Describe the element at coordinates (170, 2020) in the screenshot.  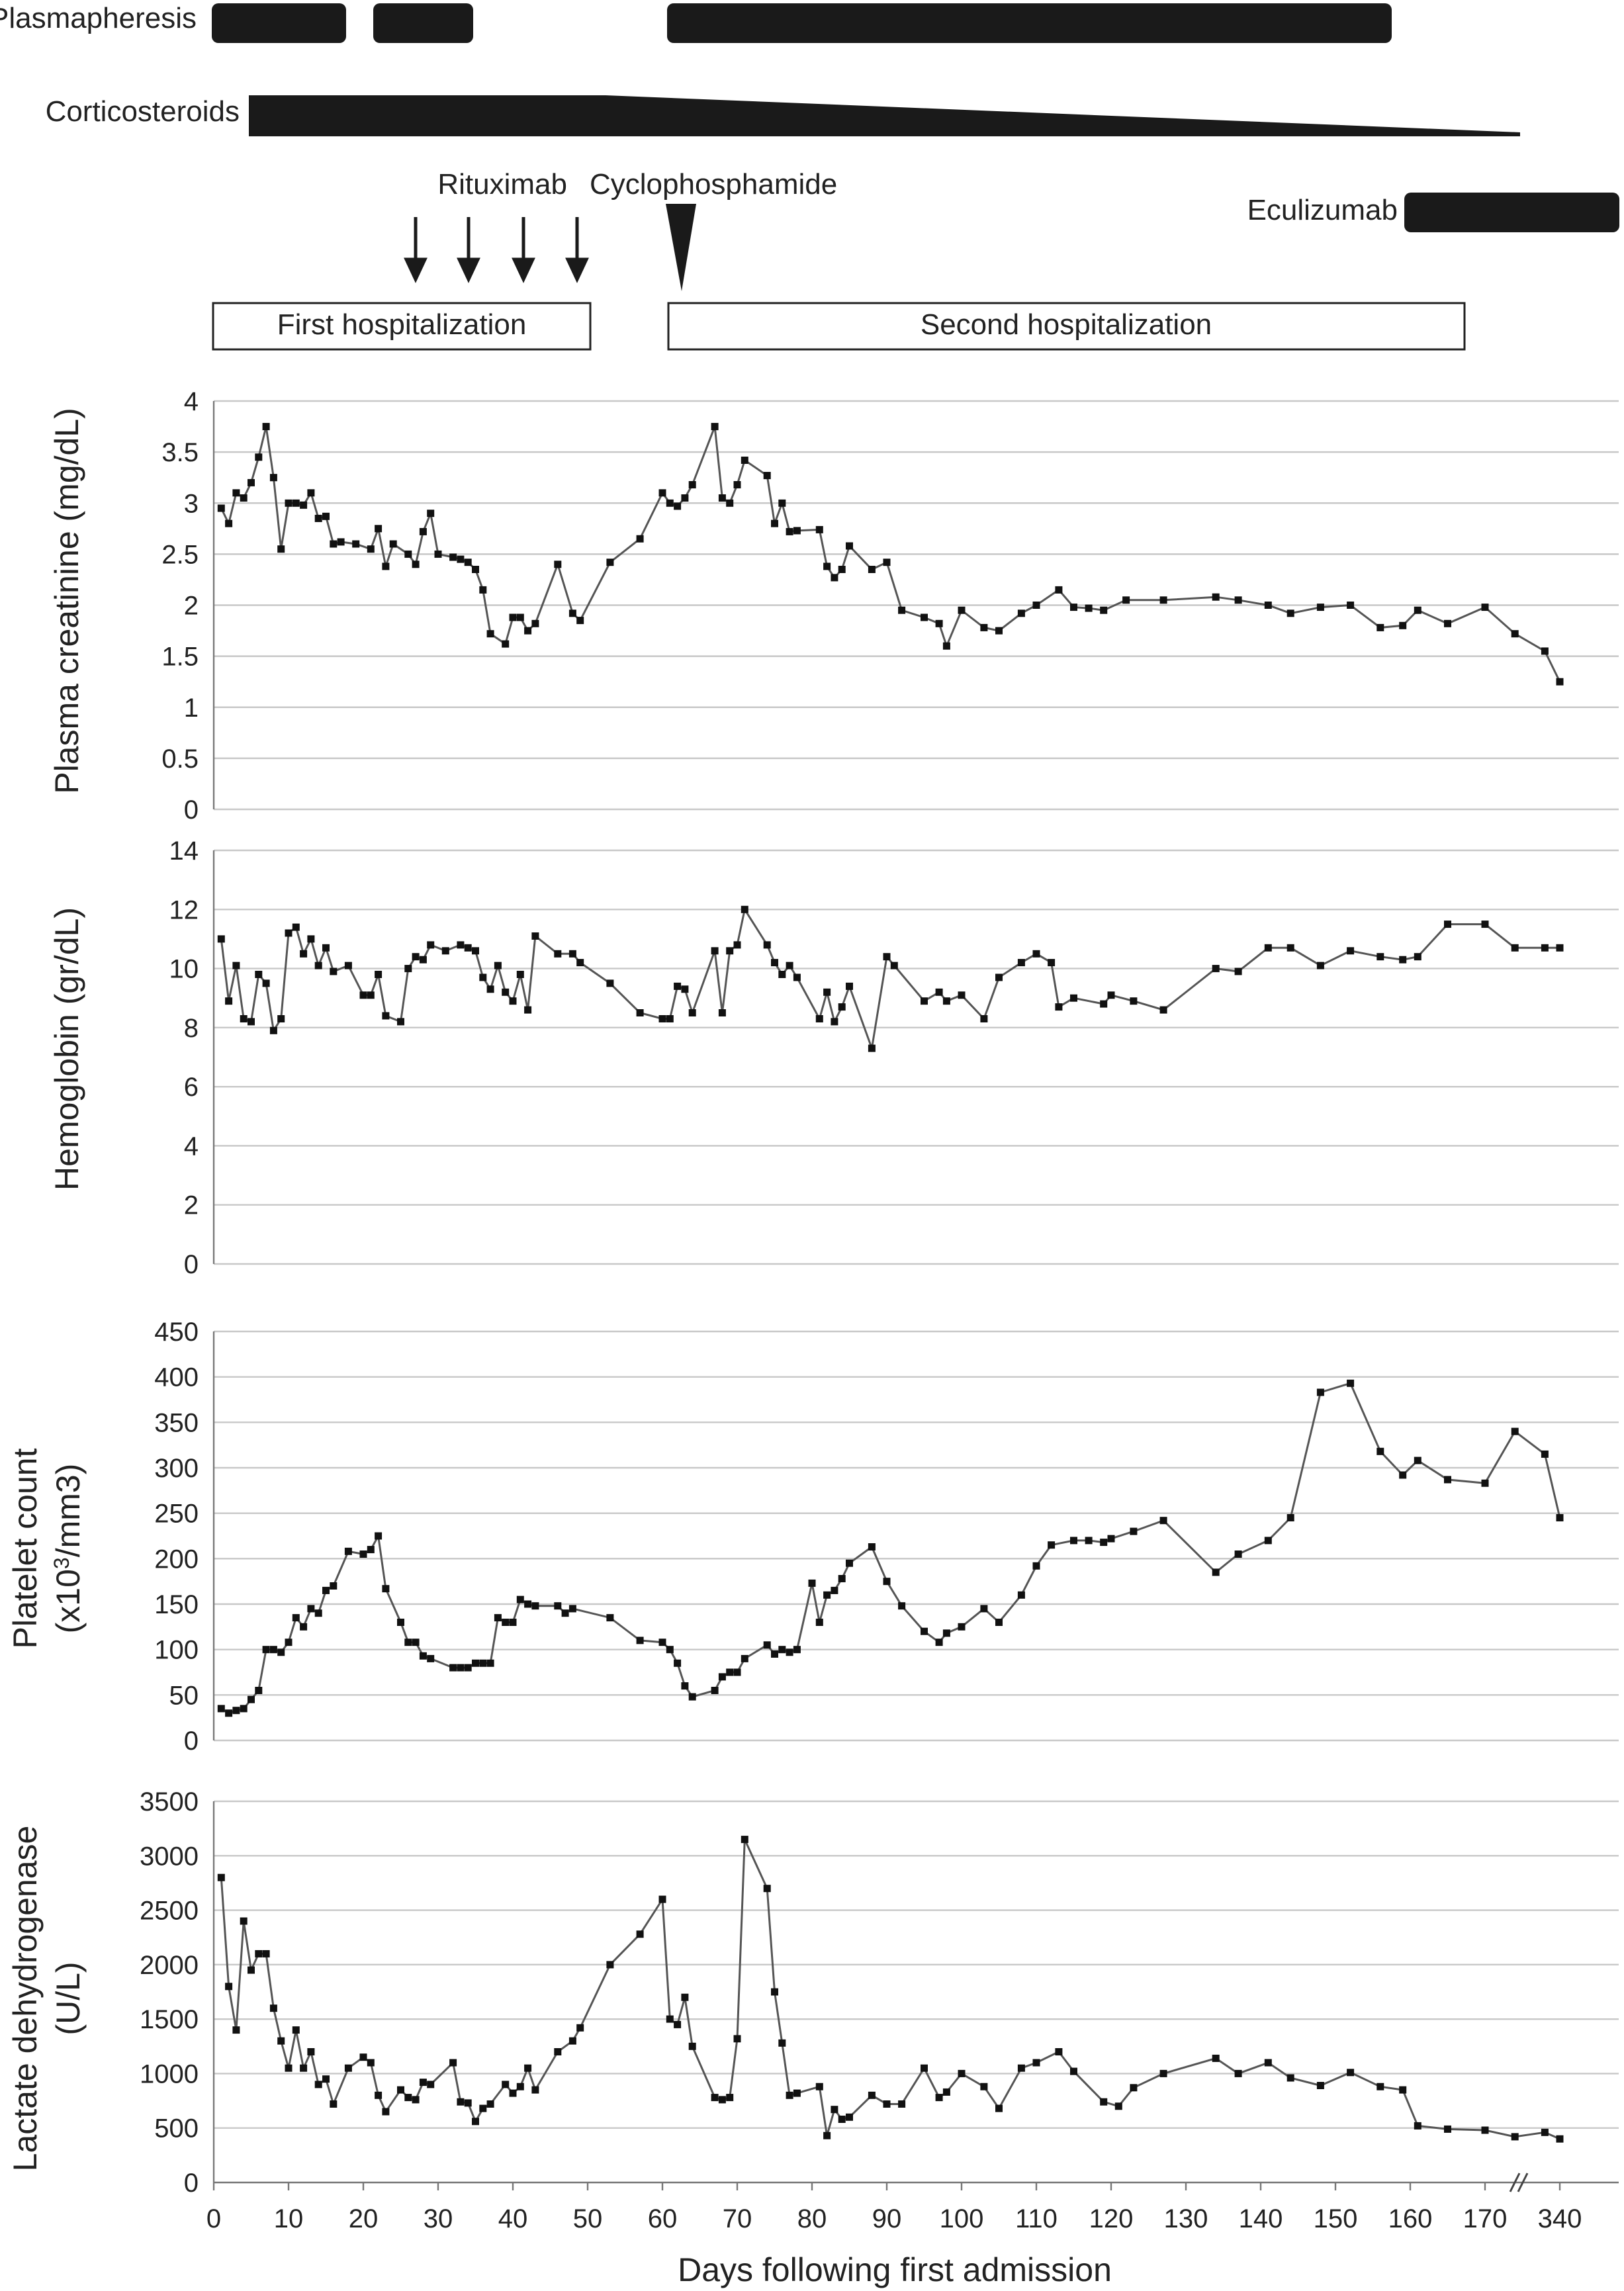
I see `ldh-y-tick-label: 1500` at that location.